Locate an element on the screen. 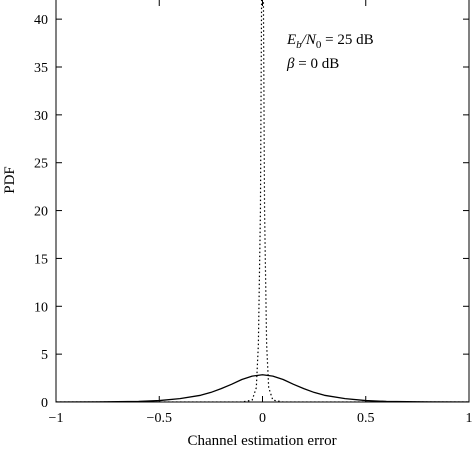 The image size is (474, 474). y-tick-label: 0 is located at coordinates (44, 403).